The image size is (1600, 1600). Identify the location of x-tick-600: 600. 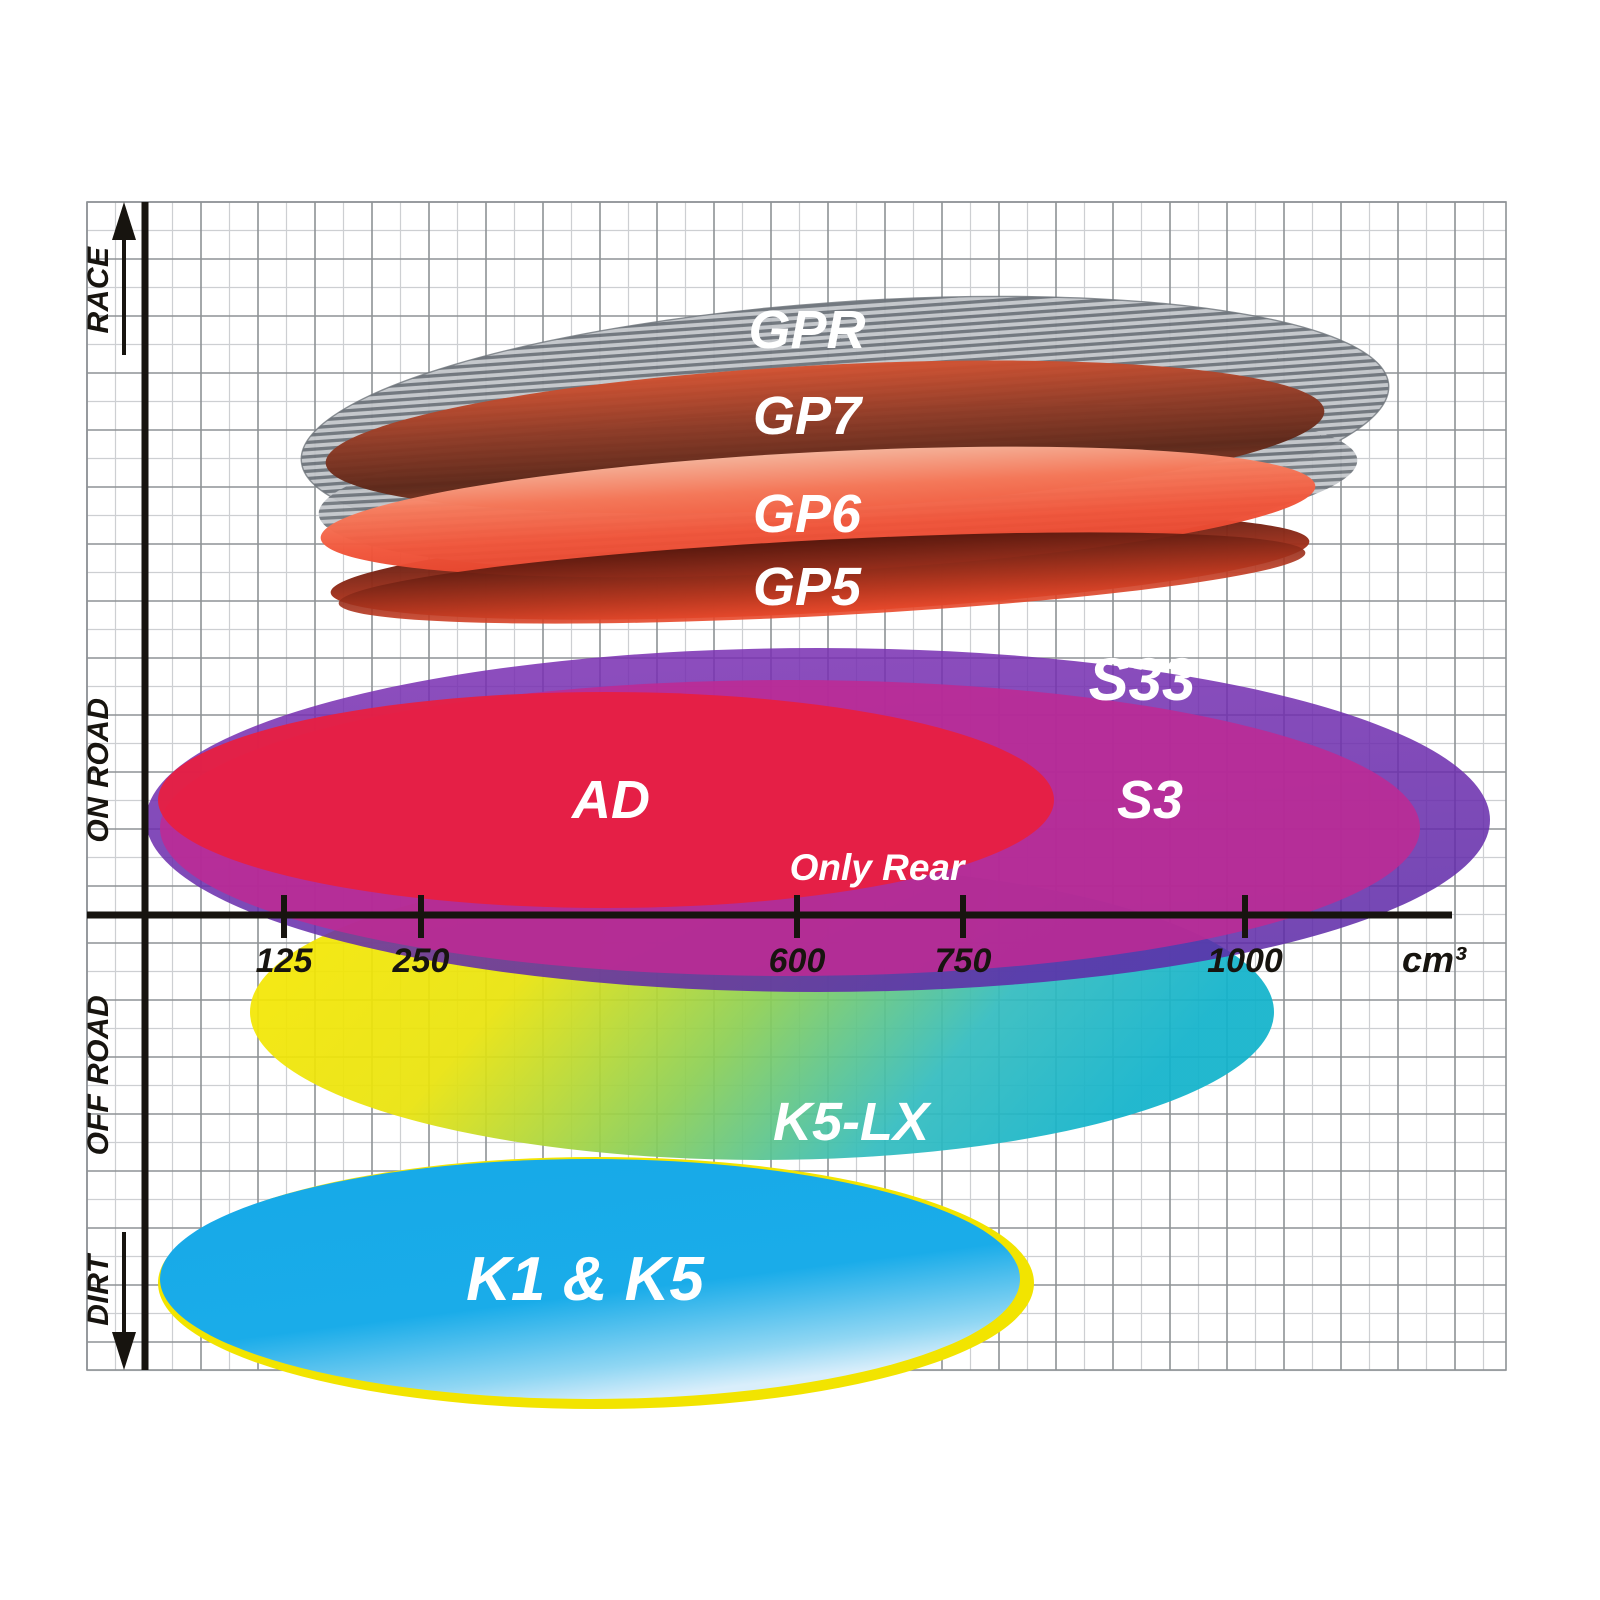
(797, 961).